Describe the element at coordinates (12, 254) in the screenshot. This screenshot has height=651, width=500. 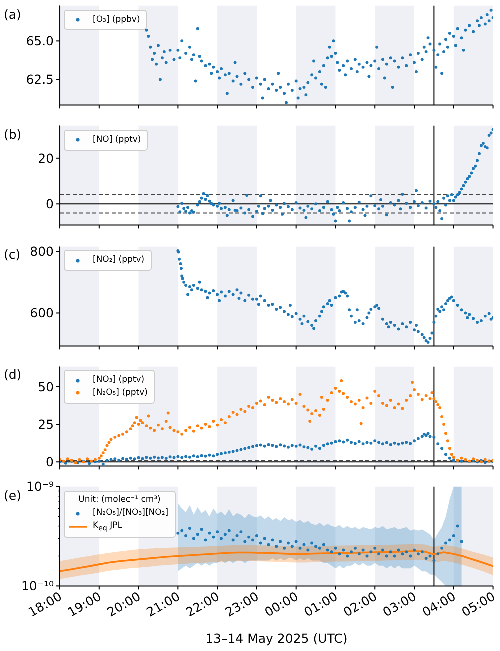
I see `chart-title: (c)` at that location.